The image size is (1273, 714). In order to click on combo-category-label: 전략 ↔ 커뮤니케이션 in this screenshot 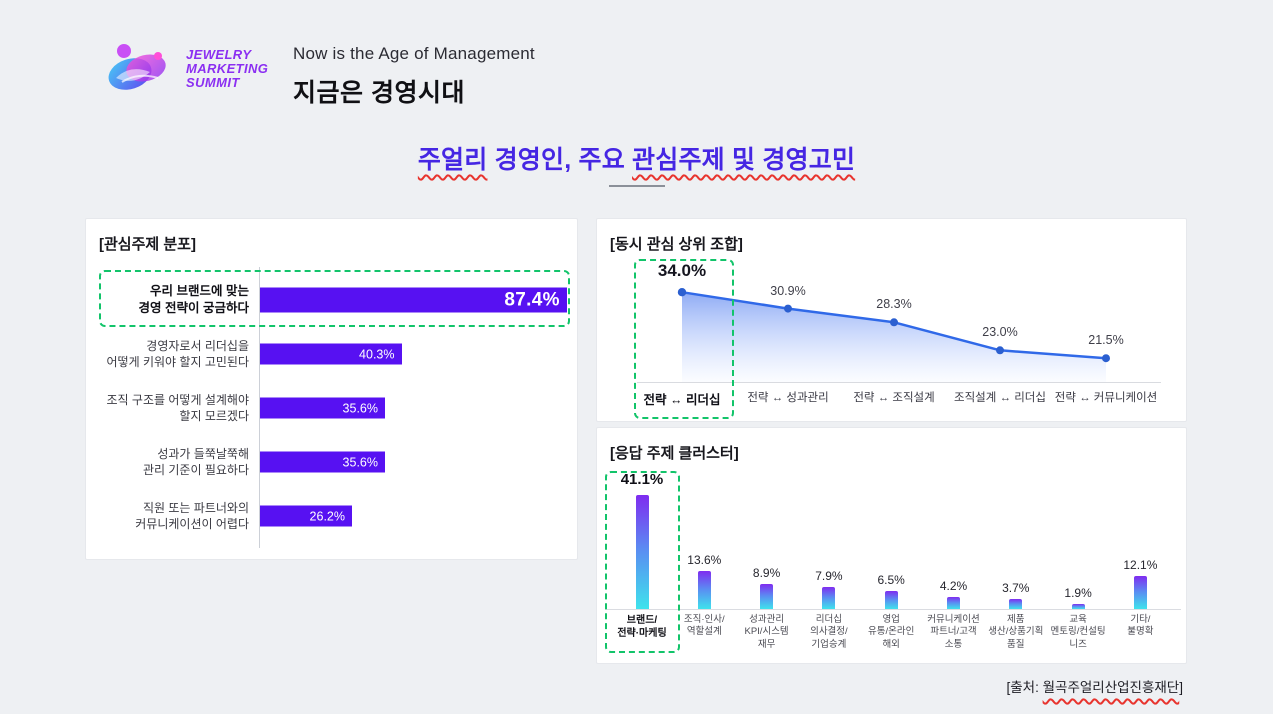, I will do `click(1106, 398)`.